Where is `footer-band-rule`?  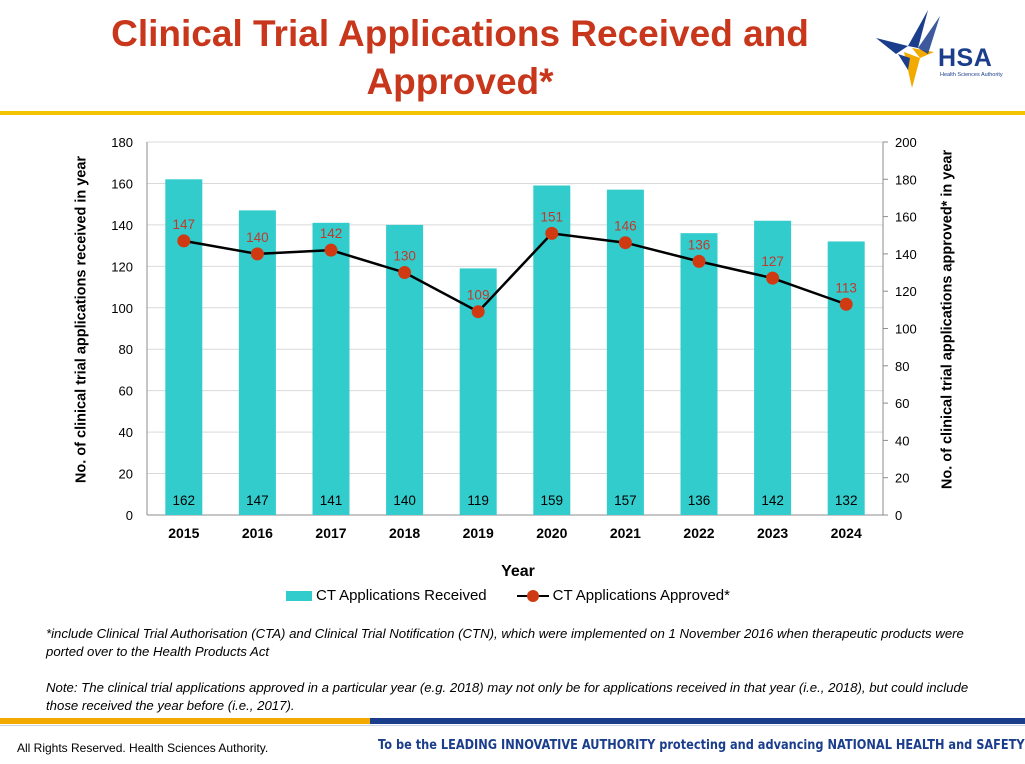
footer-band-rule is located at coordinates (512, 725).